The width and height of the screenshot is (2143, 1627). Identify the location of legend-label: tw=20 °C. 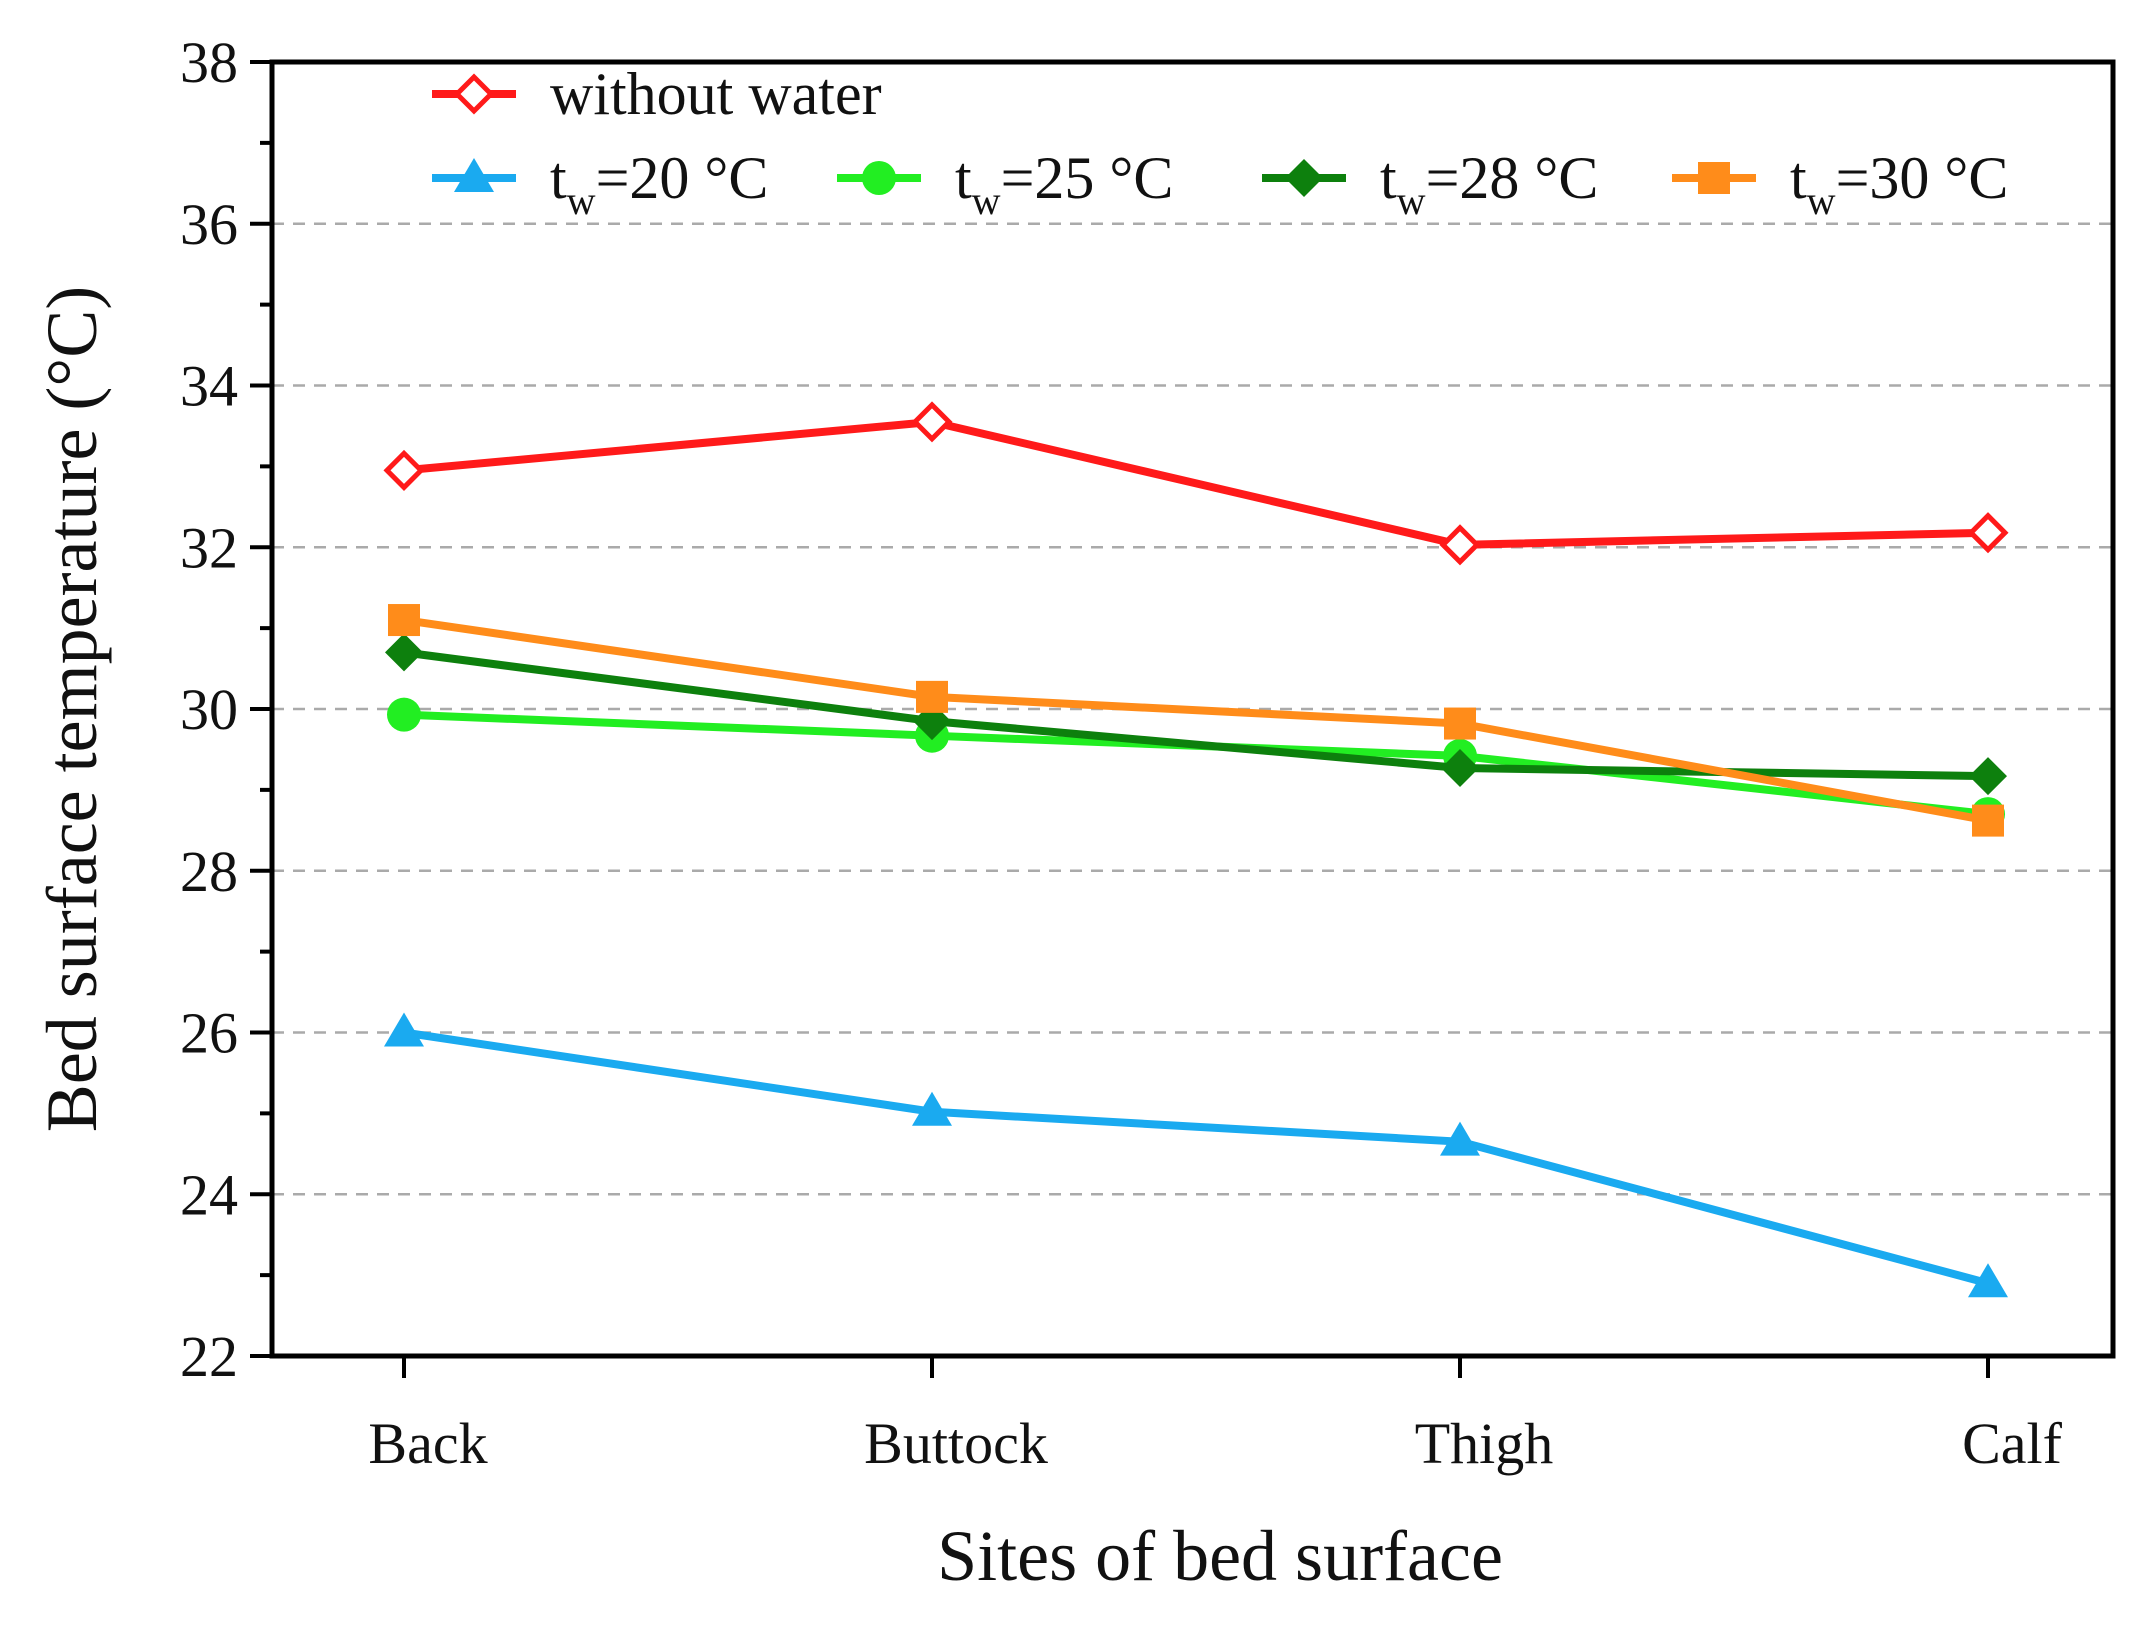
(659, 184).